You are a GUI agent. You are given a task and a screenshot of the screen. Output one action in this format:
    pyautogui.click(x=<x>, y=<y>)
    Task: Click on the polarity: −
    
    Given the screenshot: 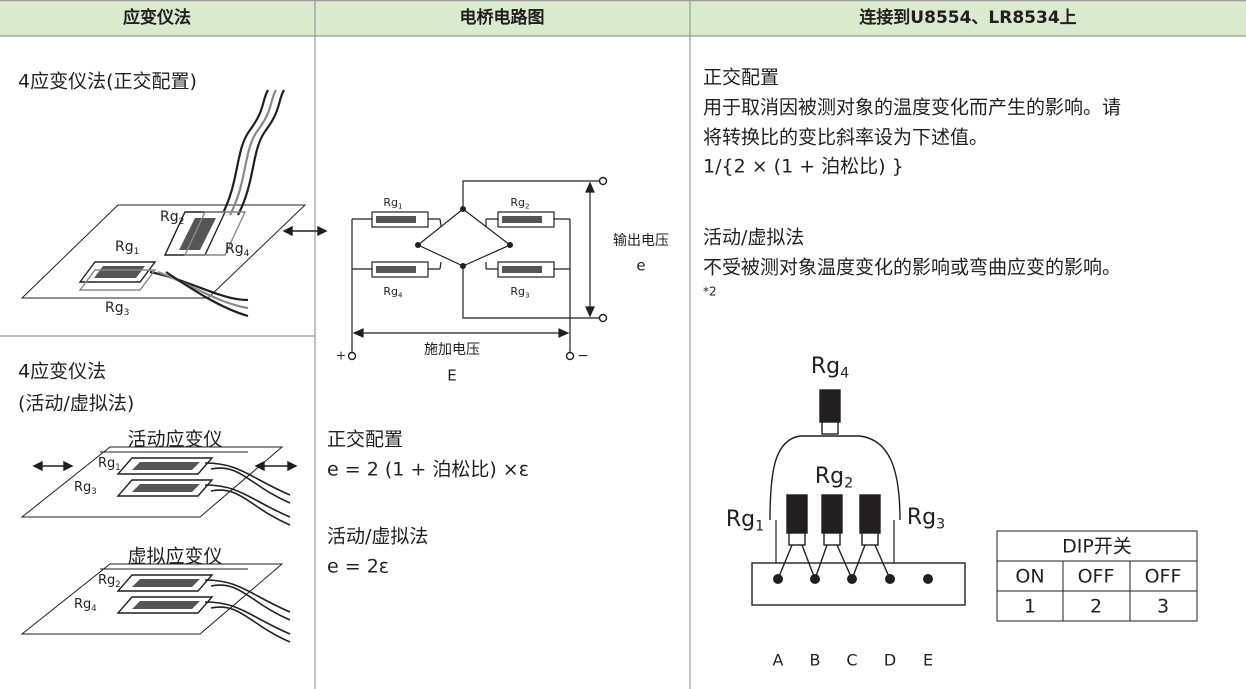 What is the action you would take?
    pyautogui.click(x=583, y=356)
    